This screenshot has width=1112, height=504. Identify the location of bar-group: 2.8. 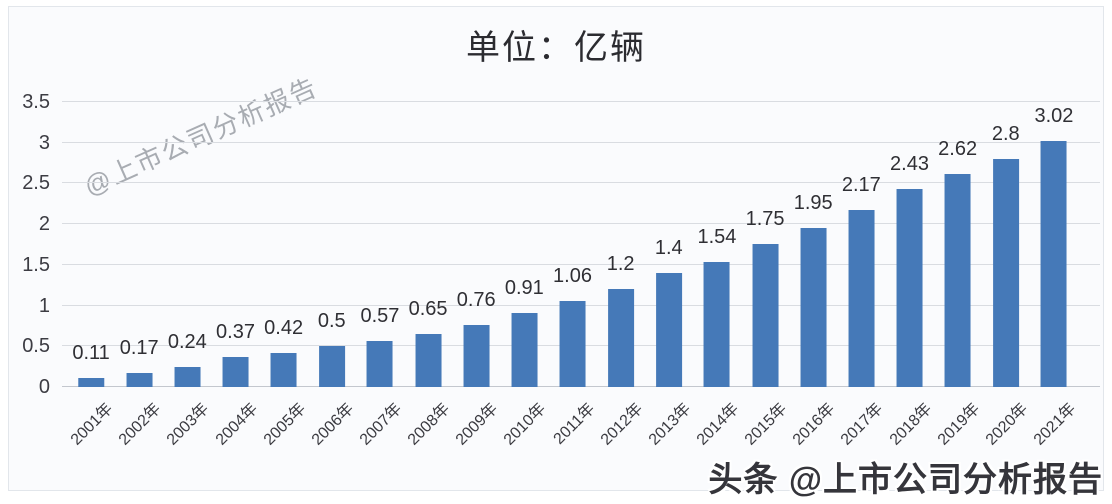
(1006, 255).